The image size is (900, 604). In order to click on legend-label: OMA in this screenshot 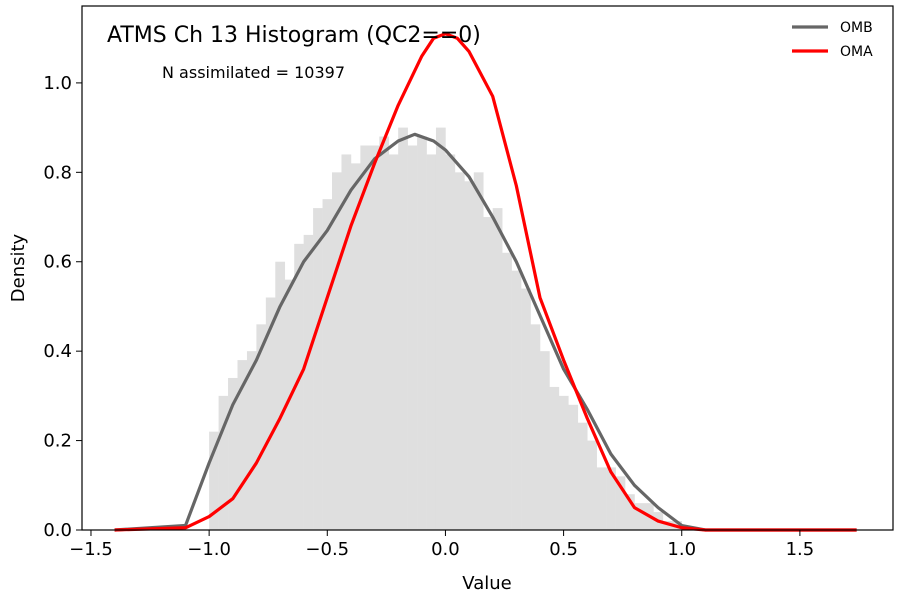, I will do `click(856, 52)`.